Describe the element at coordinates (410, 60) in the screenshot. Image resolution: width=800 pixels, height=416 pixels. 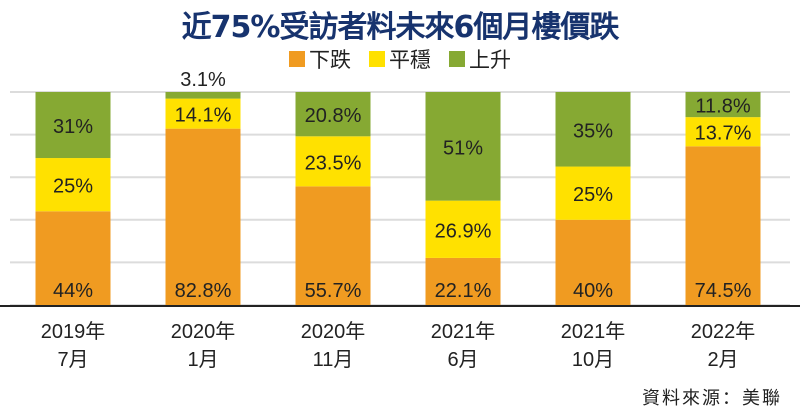
I see `legend-label: 平穩` at that location.